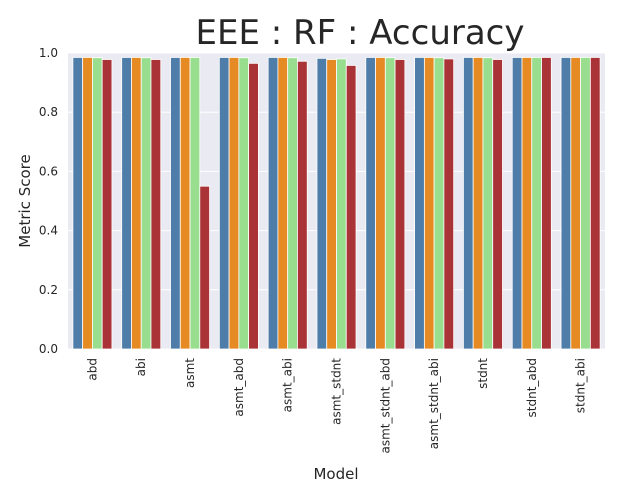 This screenshot has height=500, width=625. What do you see at coordinates (335, 474) in the screenshot?
I see `x-axis-label: Model` at bounding box center [335, 474].